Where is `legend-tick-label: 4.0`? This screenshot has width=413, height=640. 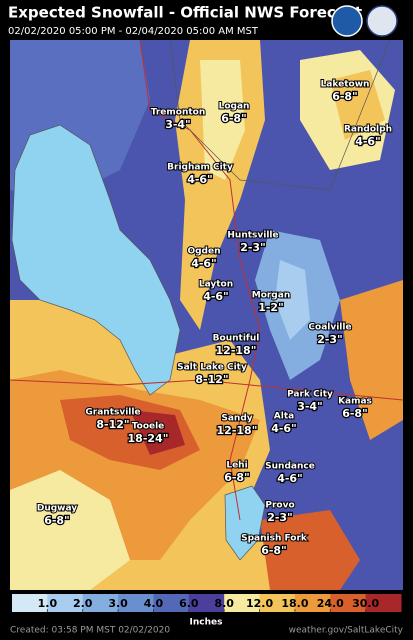
legend-tick-label: 4.0 is located at coordinates (154, 603).